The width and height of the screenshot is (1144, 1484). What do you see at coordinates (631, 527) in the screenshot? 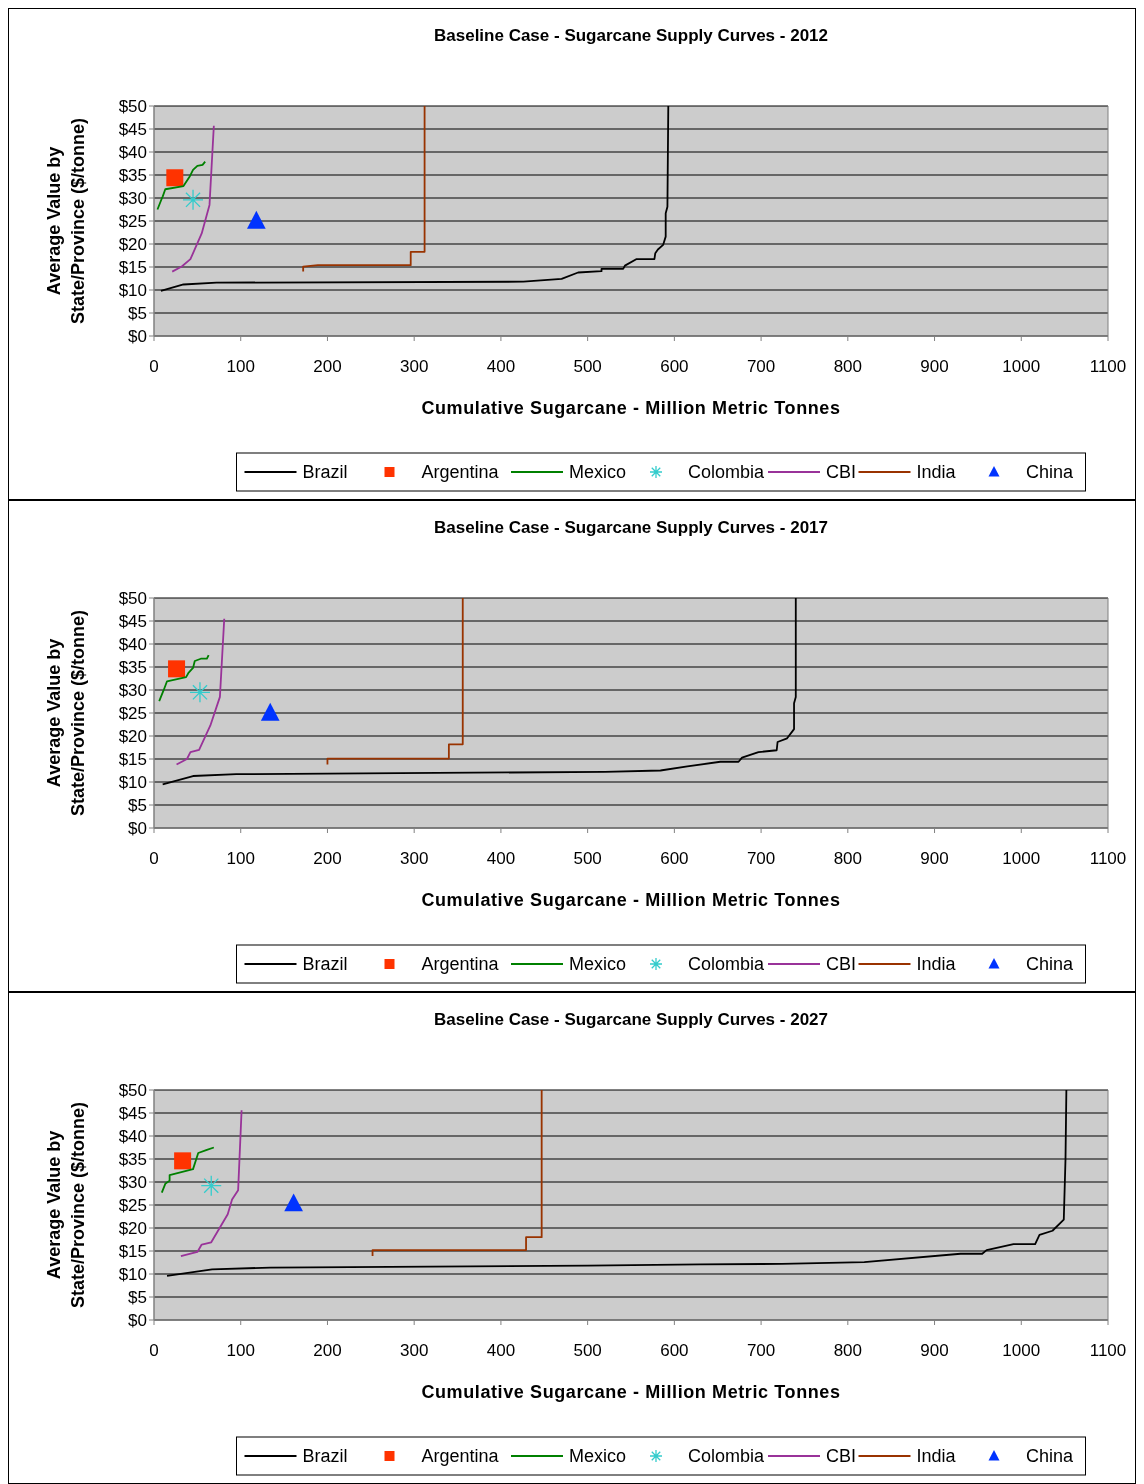
I see `chart-title: Baseline Case - Sugarcane Supply Curves - 2017` at bounding box center [631, 527].